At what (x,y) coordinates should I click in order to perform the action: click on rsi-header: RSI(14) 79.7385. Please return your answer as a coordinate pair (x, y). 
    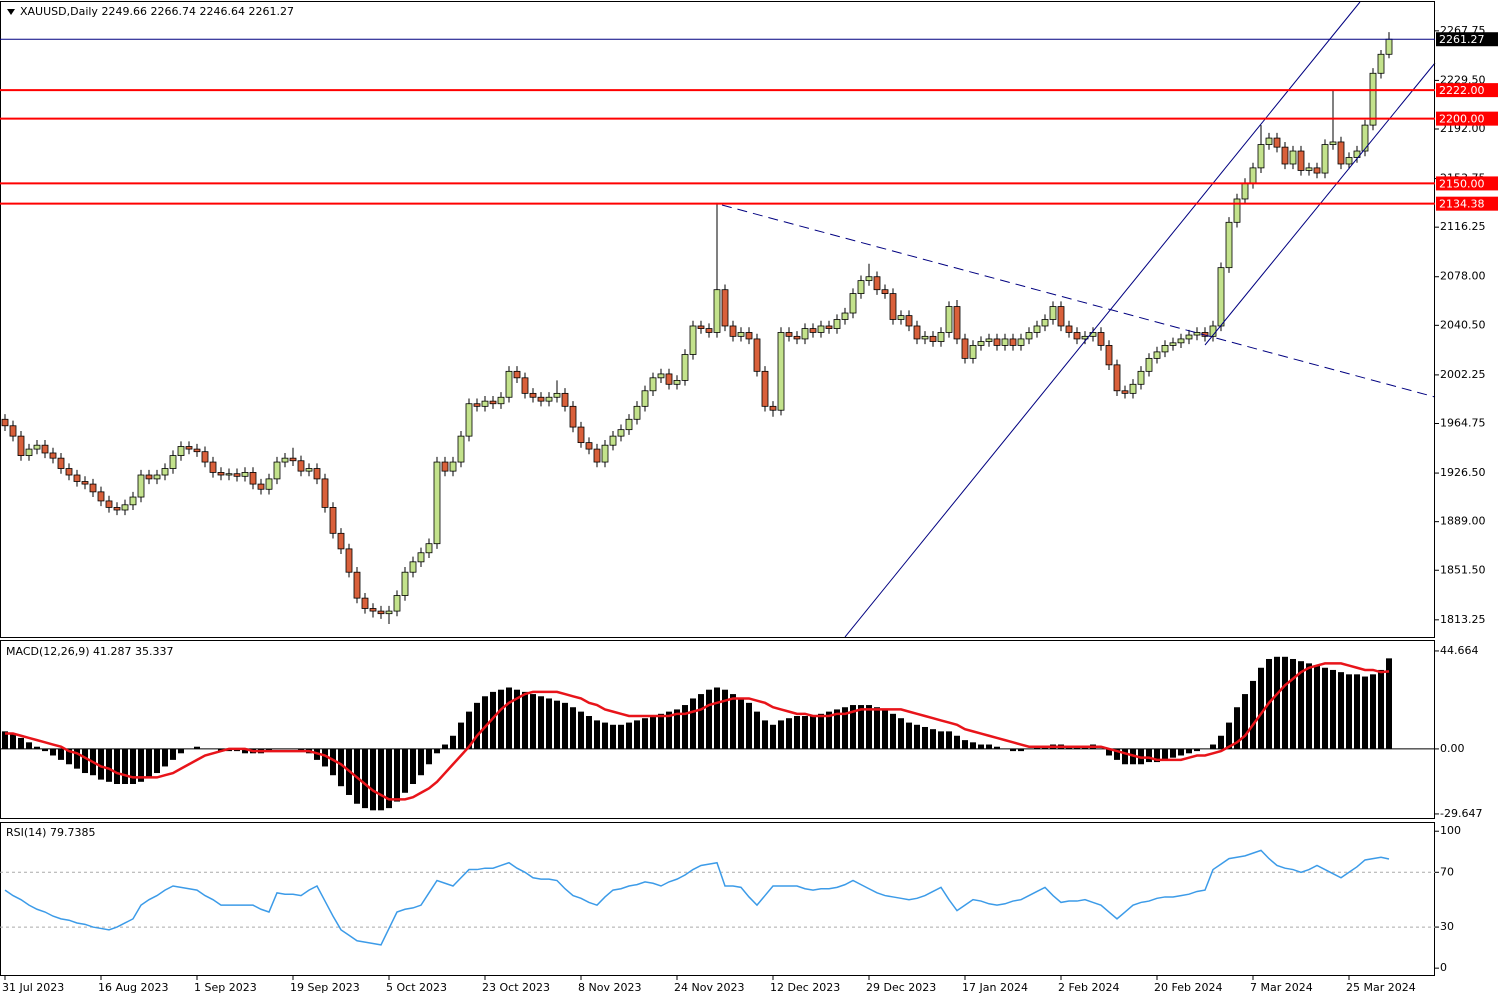
    Looking at the image, I should click on (50, 832).